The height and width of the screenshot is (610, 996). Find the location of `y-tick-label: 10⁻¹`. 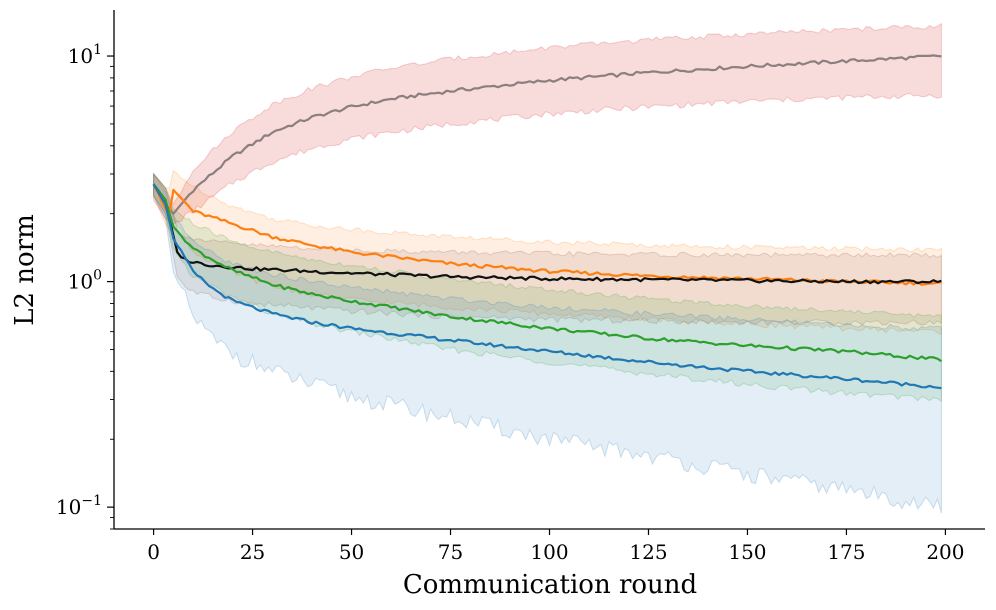

y-tick-label: 10⁻¹ is located at coordinates (79, 506).